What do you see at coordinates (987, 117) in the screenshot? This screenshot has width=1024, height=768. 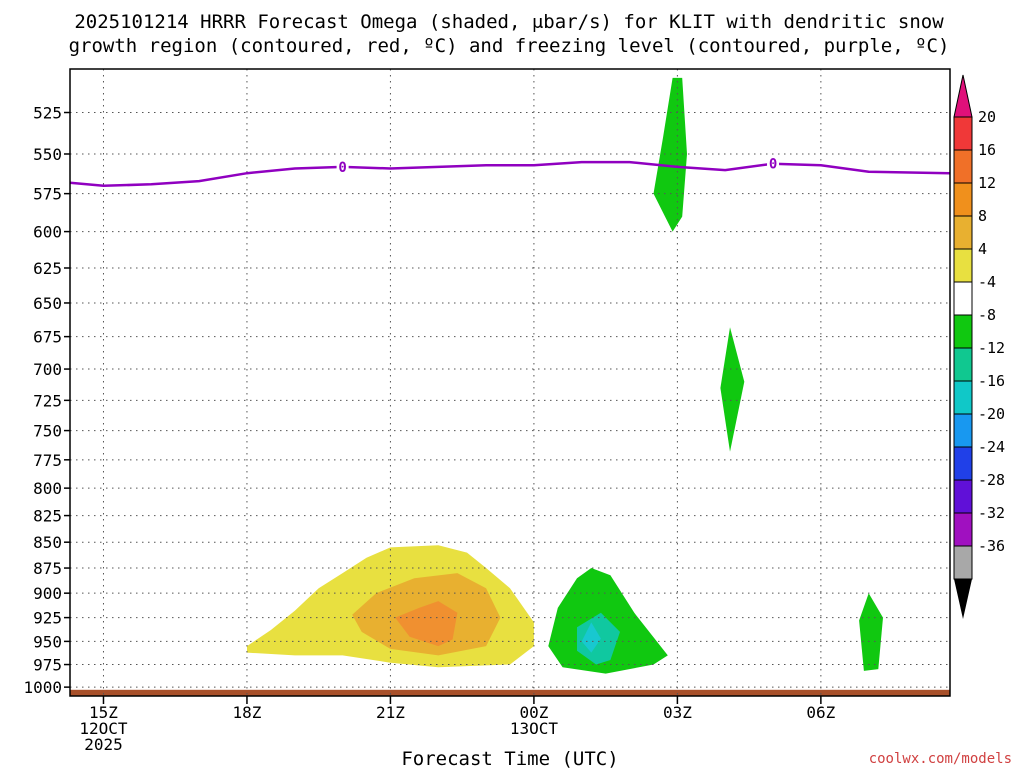 I see `colorbar-label-0: 20` at bounding box center [987, 117].